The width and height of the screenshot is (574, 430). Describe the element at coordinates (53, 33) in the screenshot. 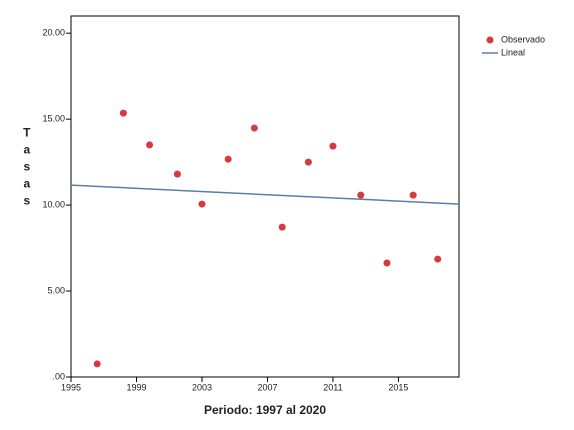

I see `y-tick-label: 20.00` at that location.